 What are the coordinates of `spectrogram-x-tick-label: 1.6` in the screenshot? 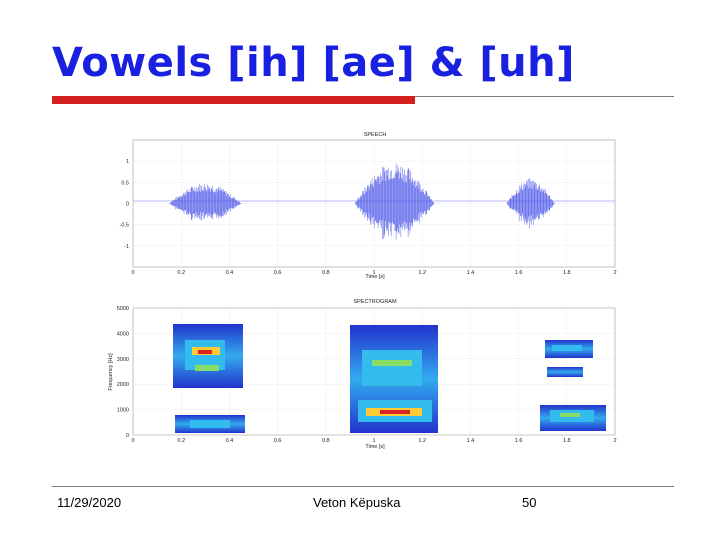 It's located at (519, 441).